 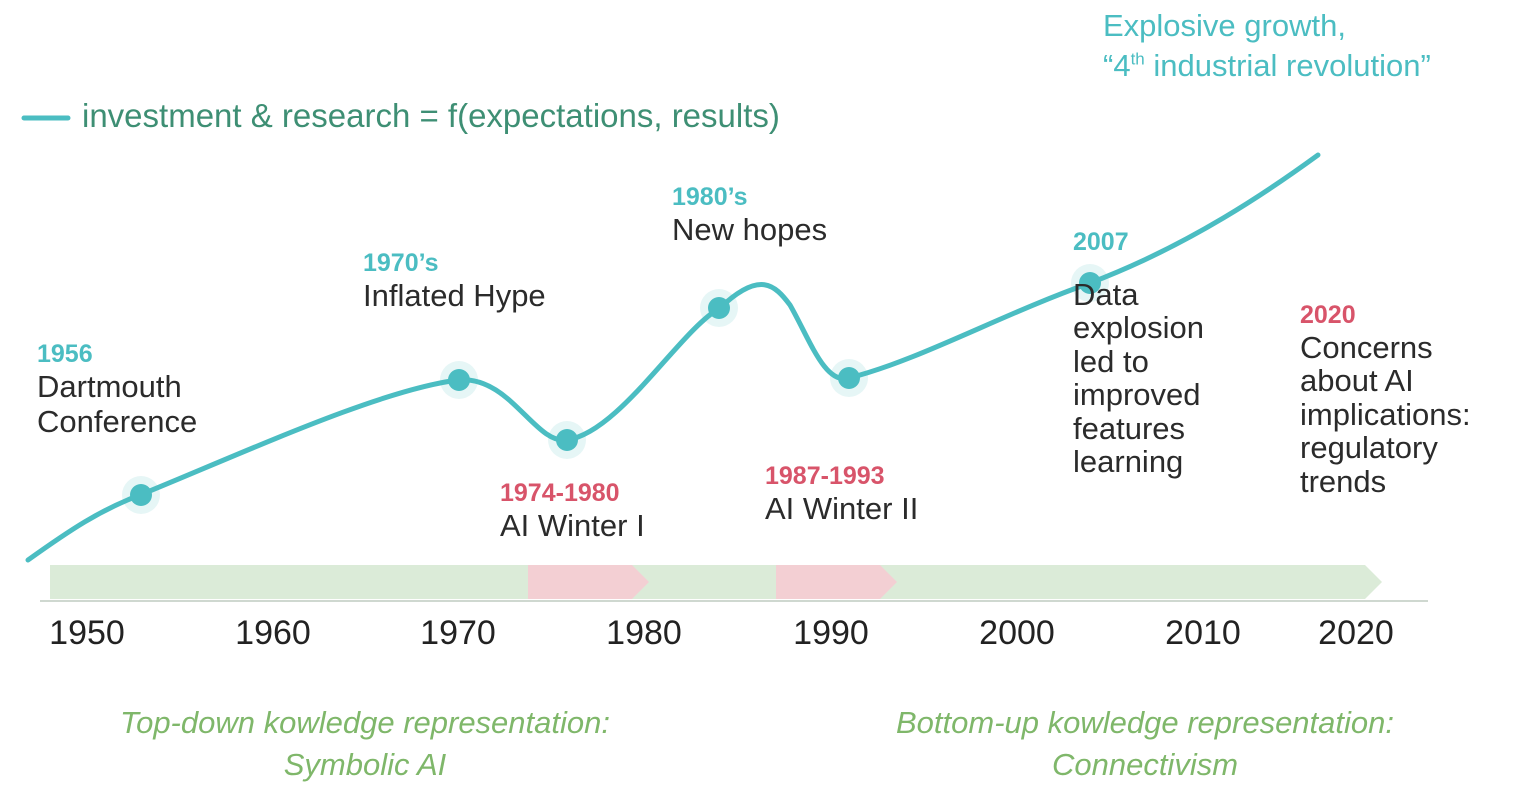 What do you see at coordinates (109, 386) in the screenshot?
I see `event-title: Dartmouth` at bounding box center [109, 386].